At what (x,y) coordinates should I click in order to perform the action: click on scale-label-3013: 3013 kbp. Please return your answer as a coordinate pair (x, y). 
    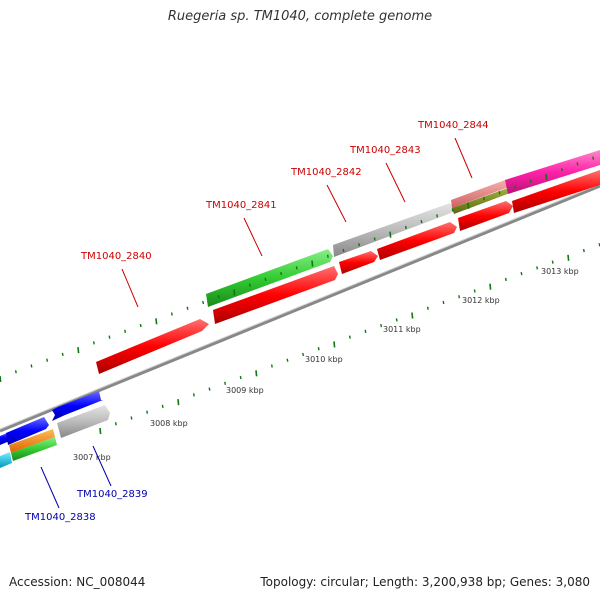
    Looking at the image, I should click on (560, 271).